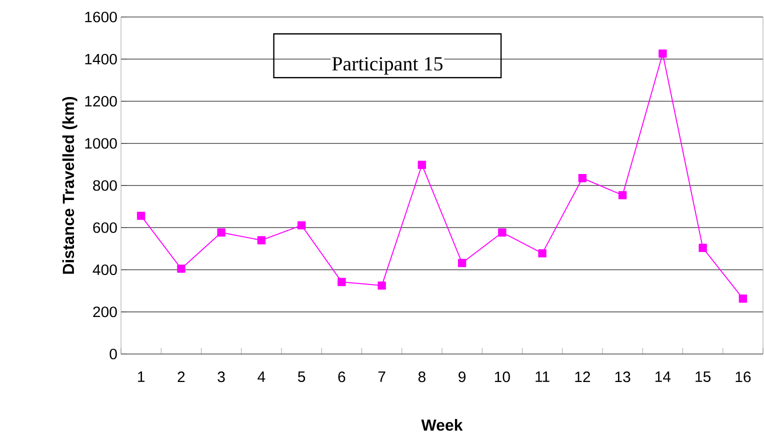 This screenshot has width=764, height=448. I want to click on y-tick-label: 0, so click(113, 354).